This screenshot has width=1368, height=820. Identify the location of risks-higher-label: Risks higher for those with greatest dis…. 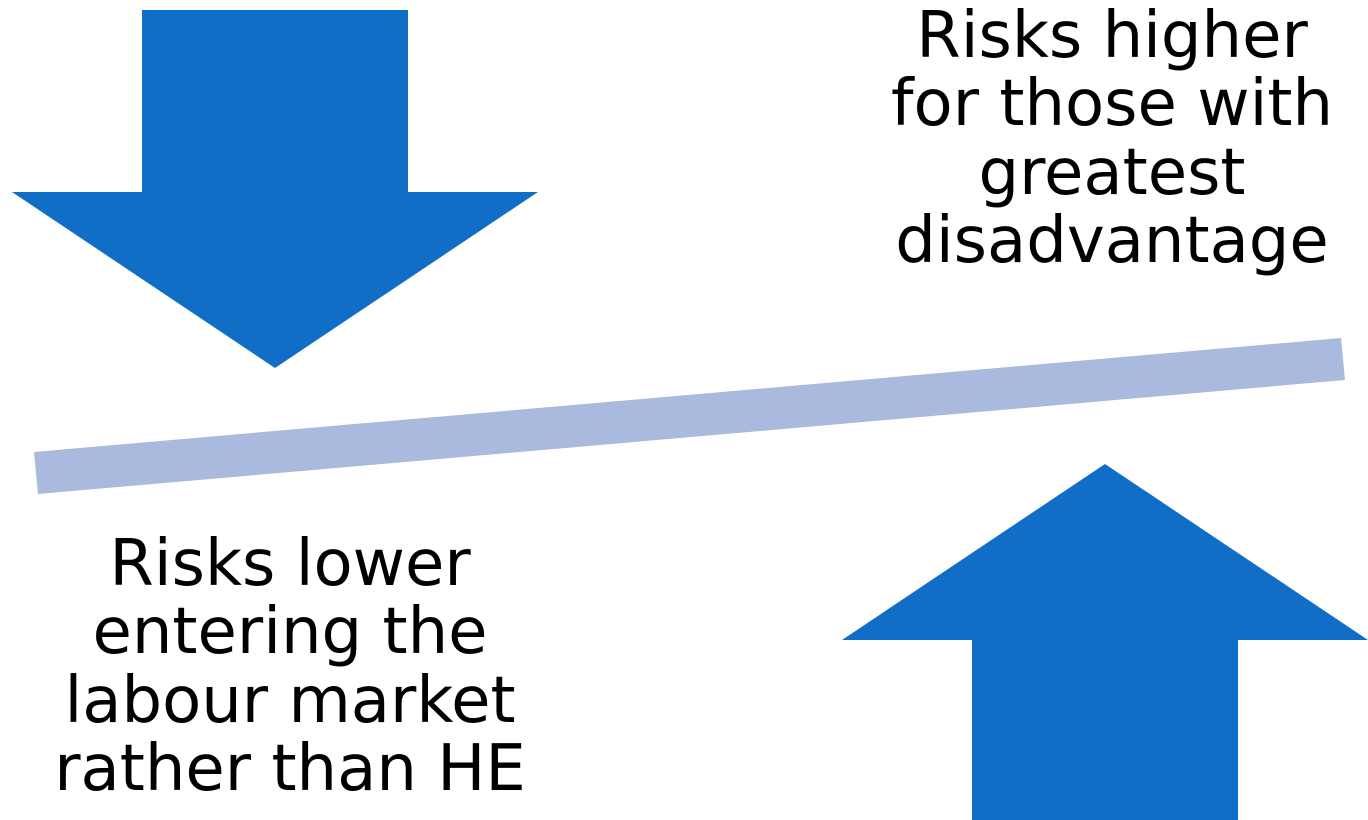
(1112, 139).